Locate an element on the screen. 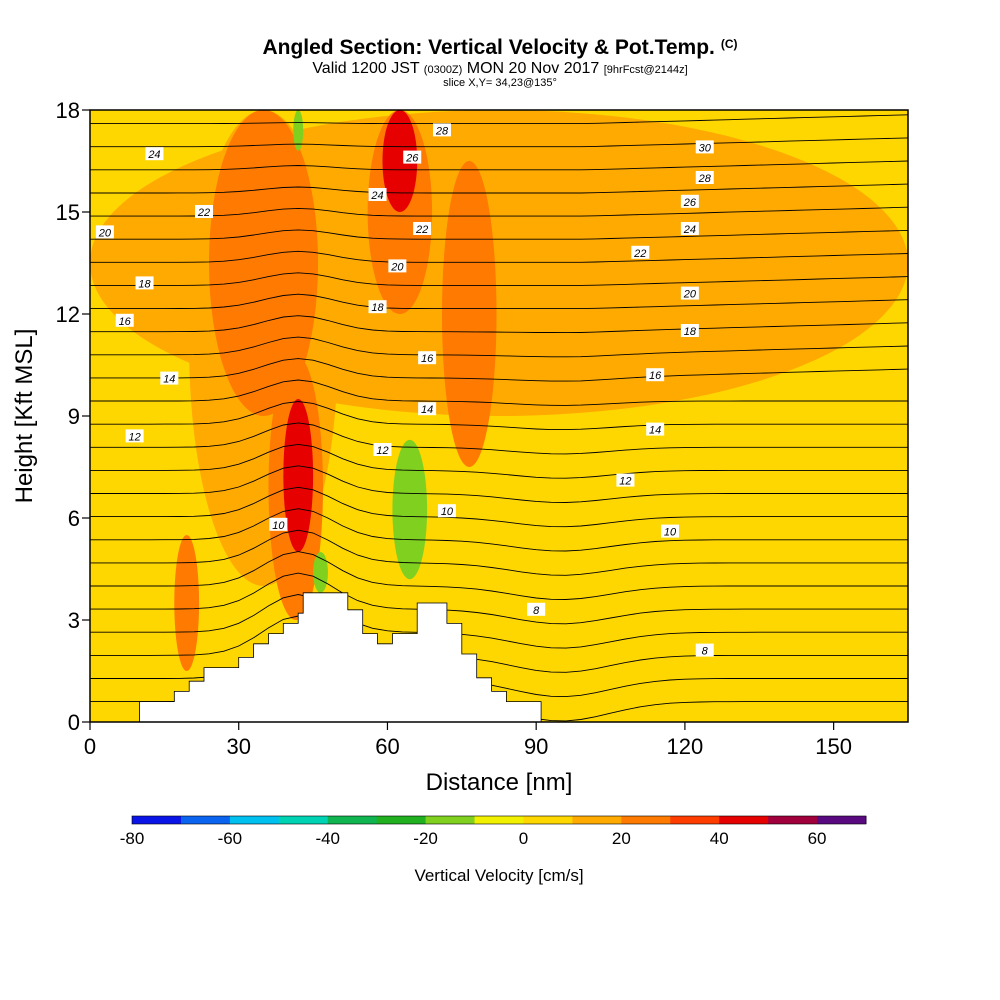 The image size is (1000, 1000). x-tick-label: 120 is located at coordinates (685, 746).